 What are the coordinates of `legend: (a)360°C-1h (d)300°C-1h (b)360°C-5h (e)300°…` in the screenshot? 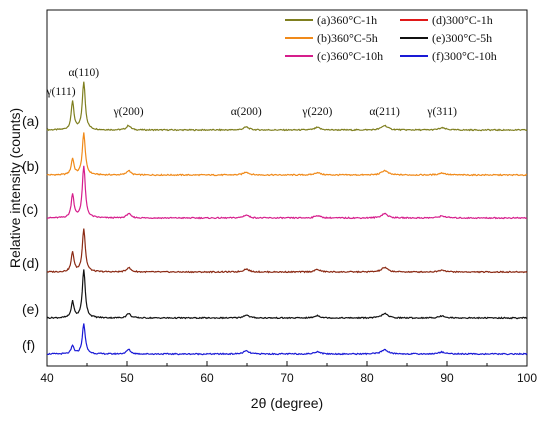 It's located at (391, 38).